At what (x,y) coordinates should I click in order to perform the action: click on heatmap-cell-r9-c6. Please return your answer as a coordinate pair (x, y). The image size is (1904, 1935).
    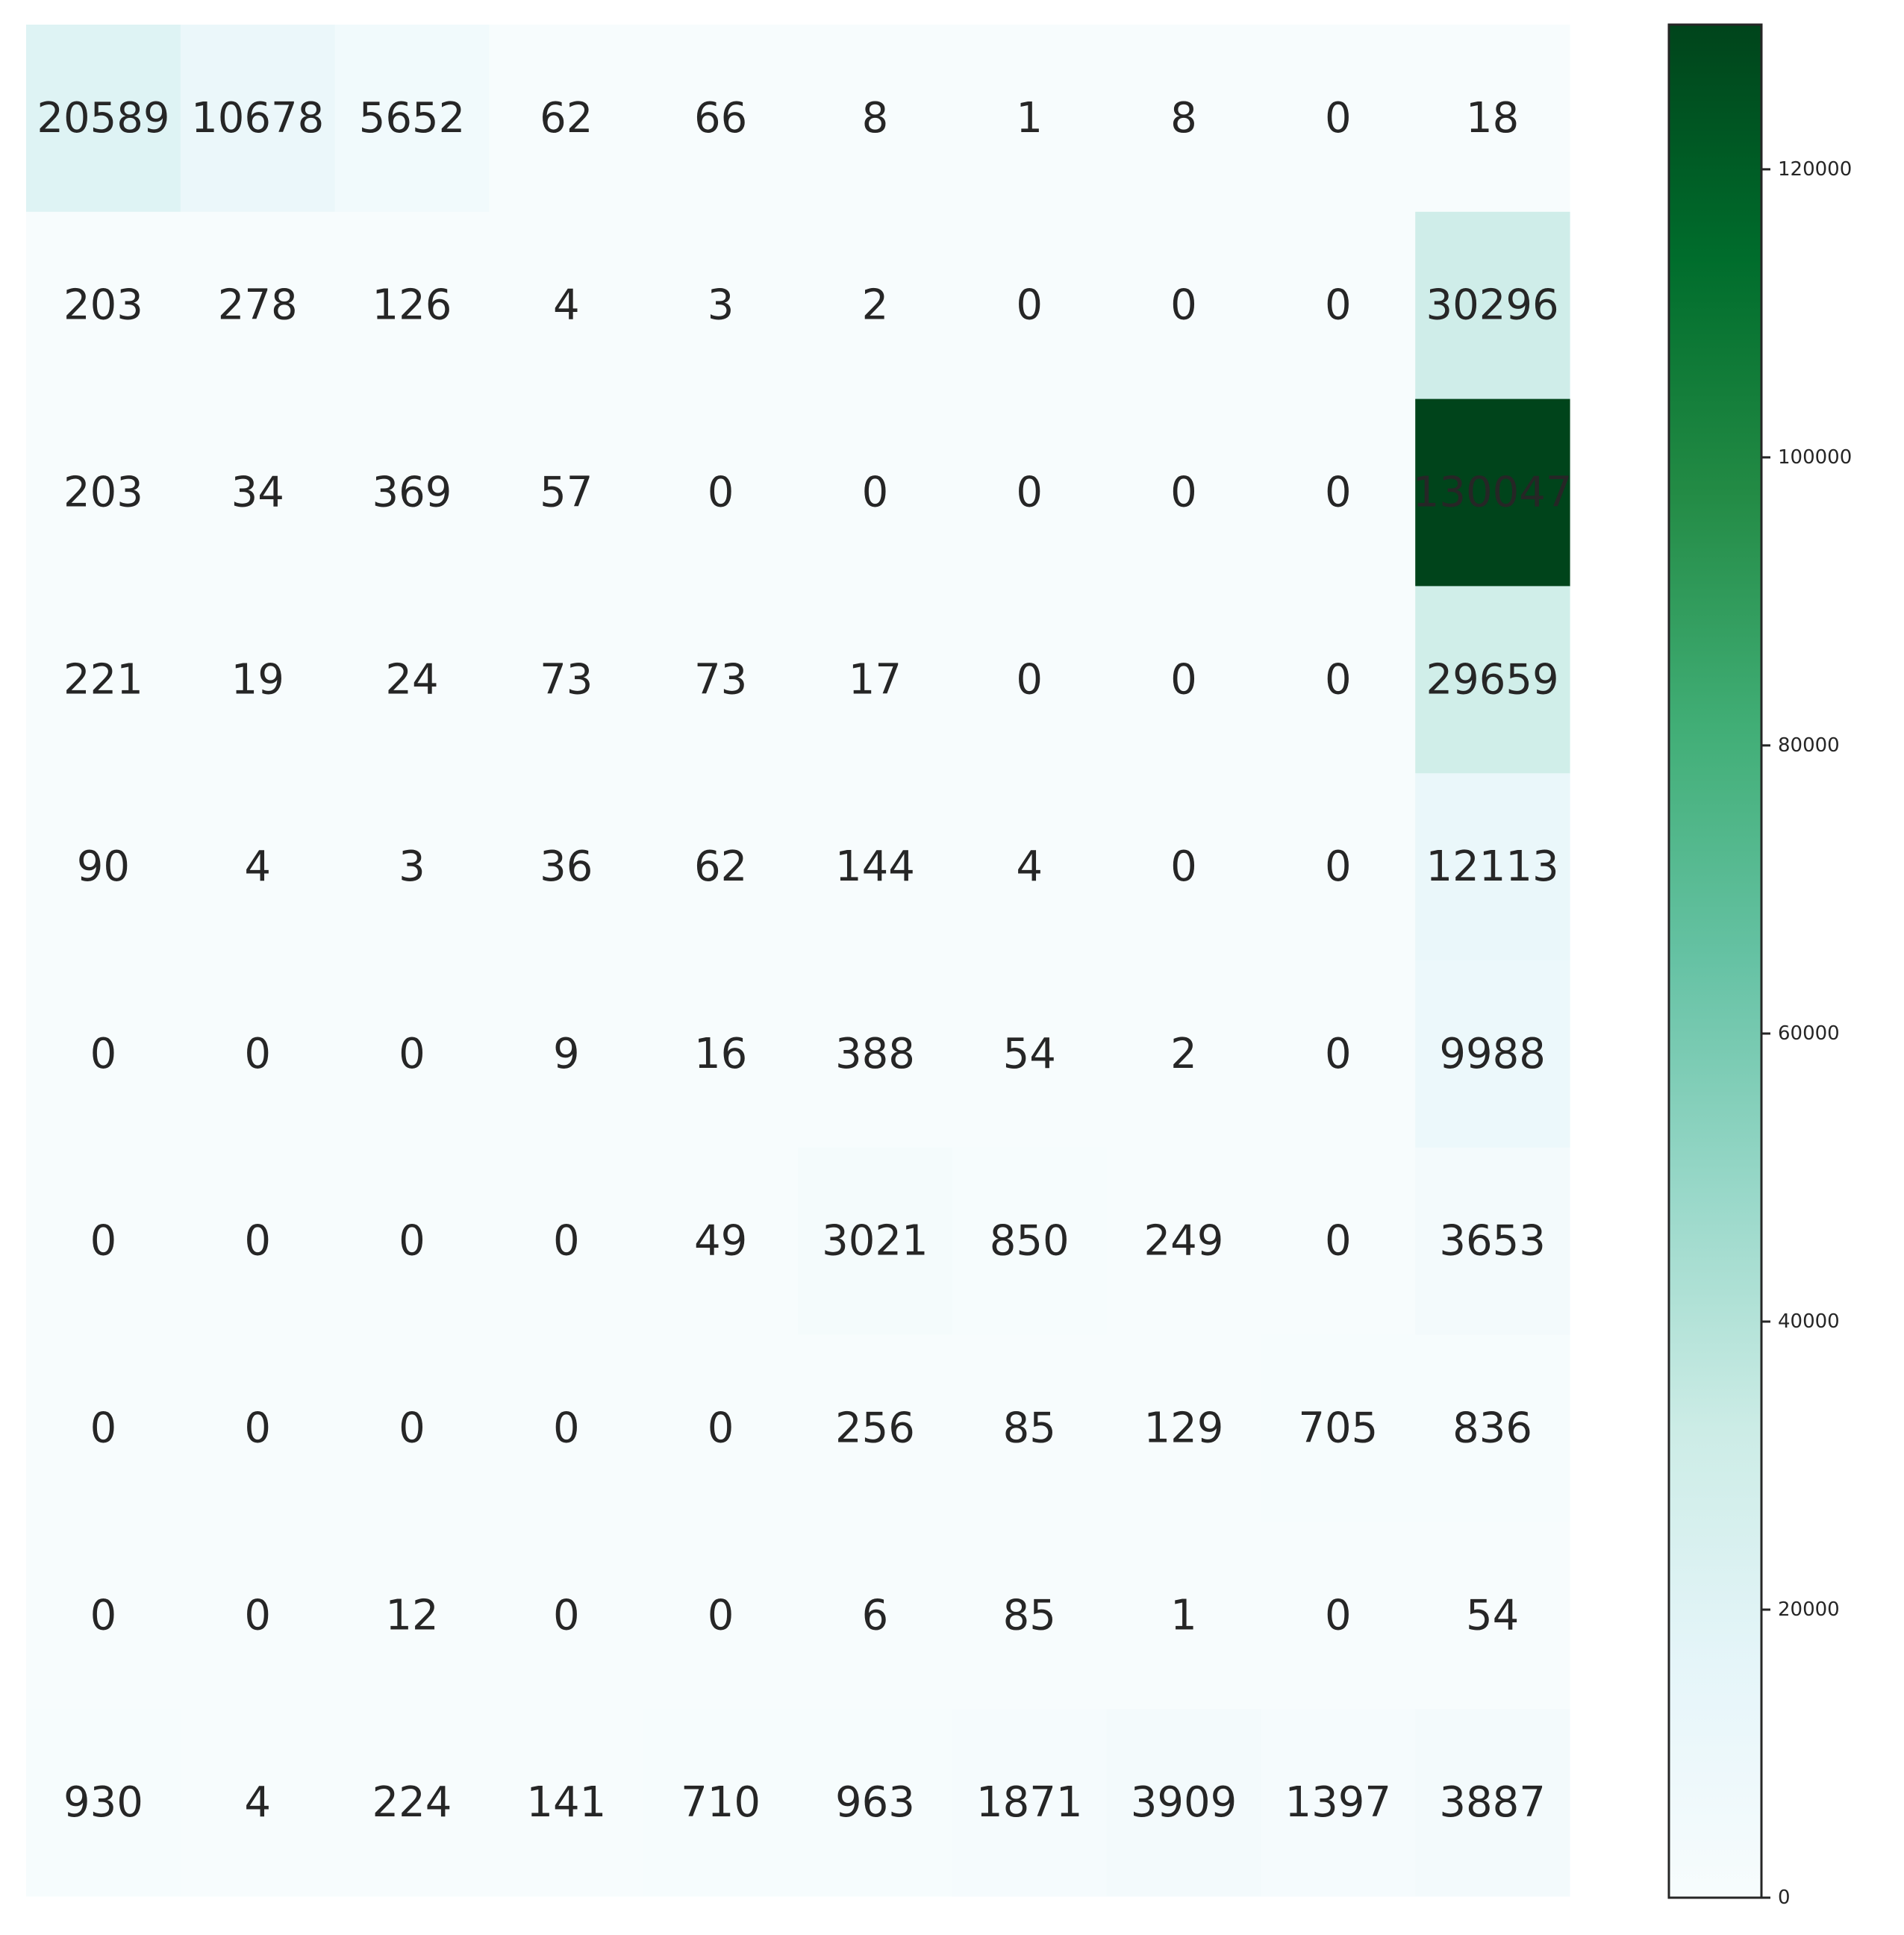
    Looking at the image, I should click on (1030, 1803).